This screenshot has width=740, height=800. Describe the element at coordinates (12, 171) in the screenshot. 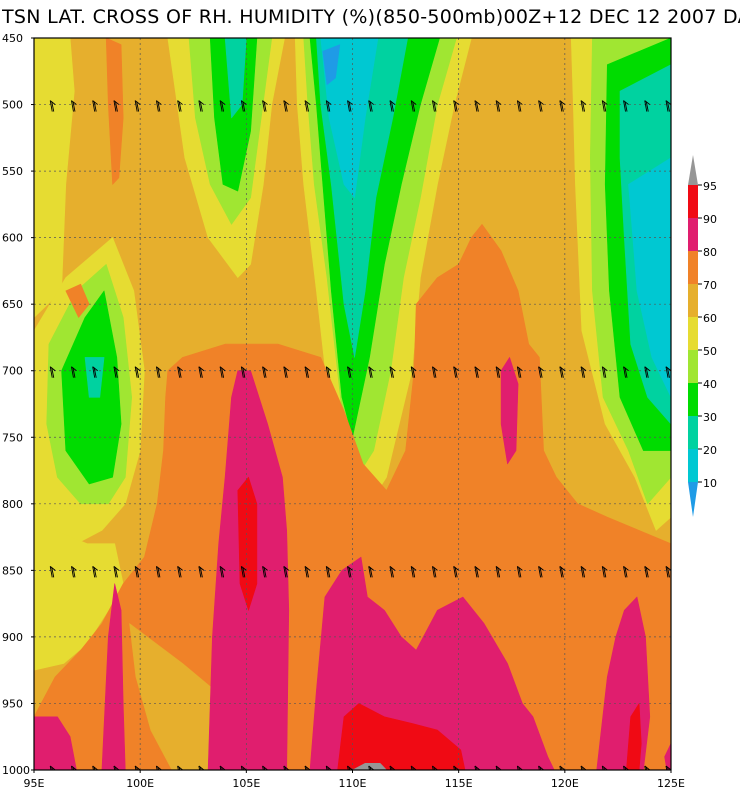

I see `y-tick-label: 550` at that location.